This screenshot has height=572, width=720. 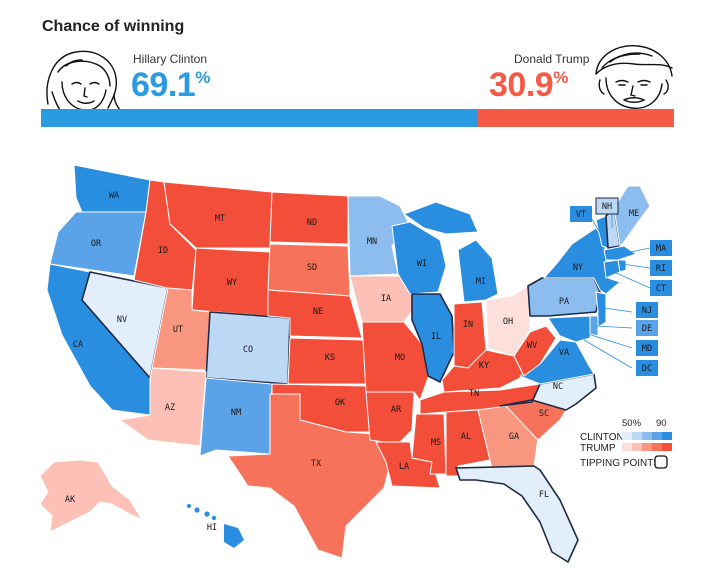 What do you see at coordinates (390, 418) in the screenshot?
I see `state-AR` at bounding box center [390, 418].